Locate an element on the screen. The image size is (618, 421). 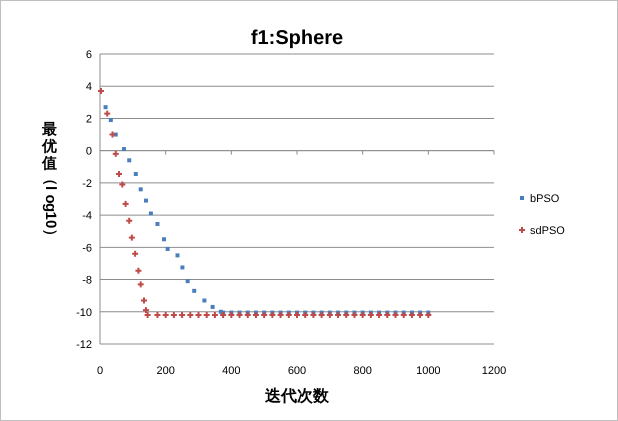
chart-title: f1:Sphere is located at coordinates (297, 38).